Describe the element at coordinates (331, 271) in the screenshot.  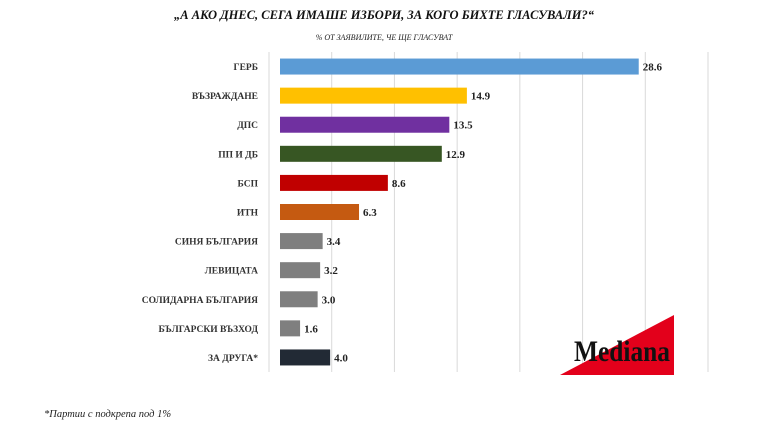
I see `data-label: 3.2` at that location.